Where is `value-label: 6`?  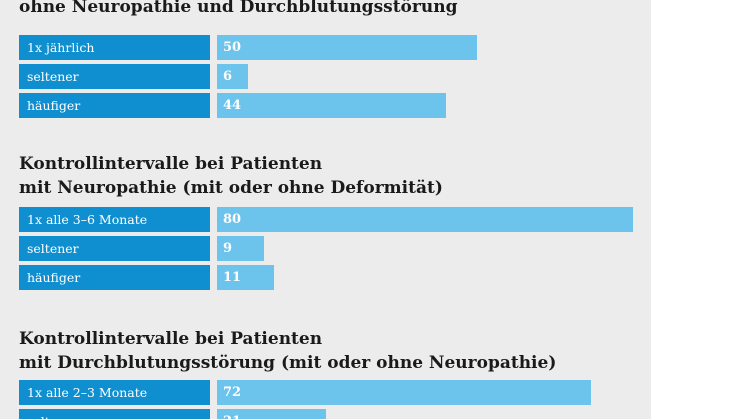 value-label: 6 is located at coordinates (228, 76).